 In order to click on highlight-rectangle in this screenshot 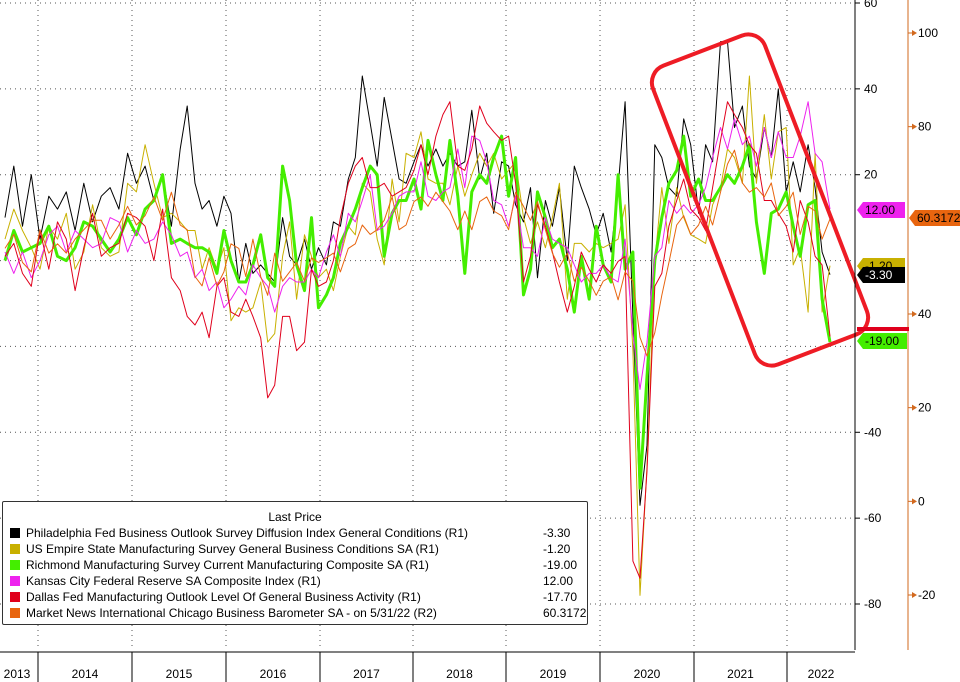, I will do `click(760, 200)`.